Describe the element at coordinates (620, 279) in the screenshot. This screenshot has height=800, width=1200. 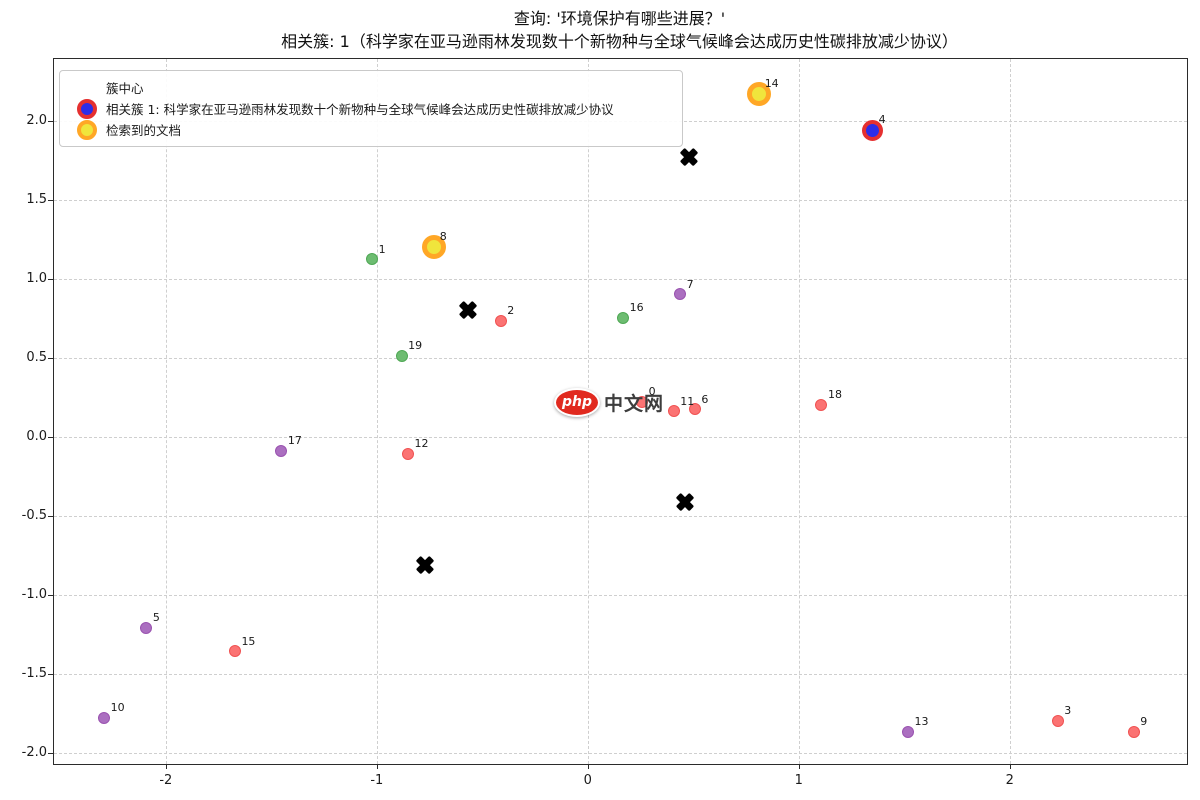
I see `gridline-y-1.0` at that location.